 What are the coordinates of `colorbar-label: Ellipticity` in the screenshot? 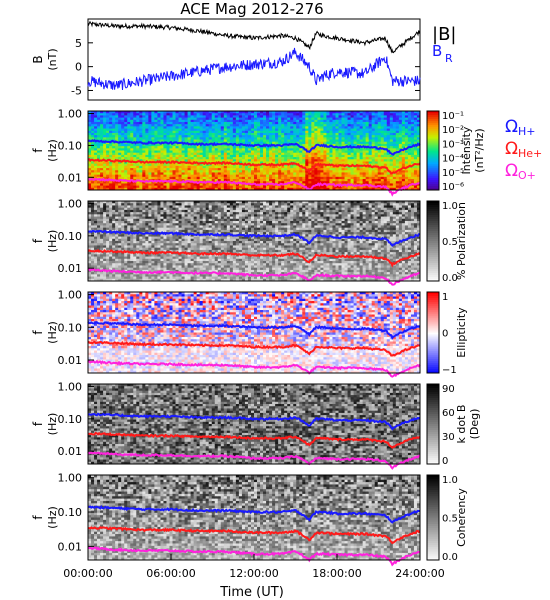 It's located at (461, 332).